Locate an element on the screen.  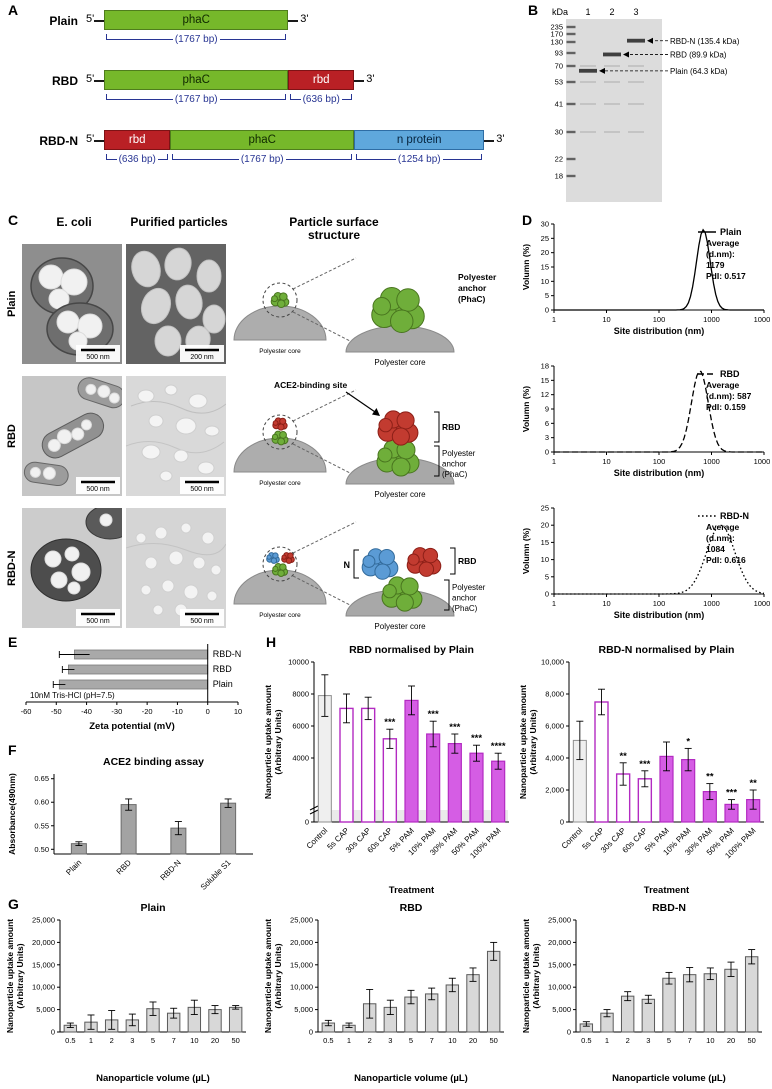
chart-title: RBD normalised by Plain is located at coordinates (411, 650).